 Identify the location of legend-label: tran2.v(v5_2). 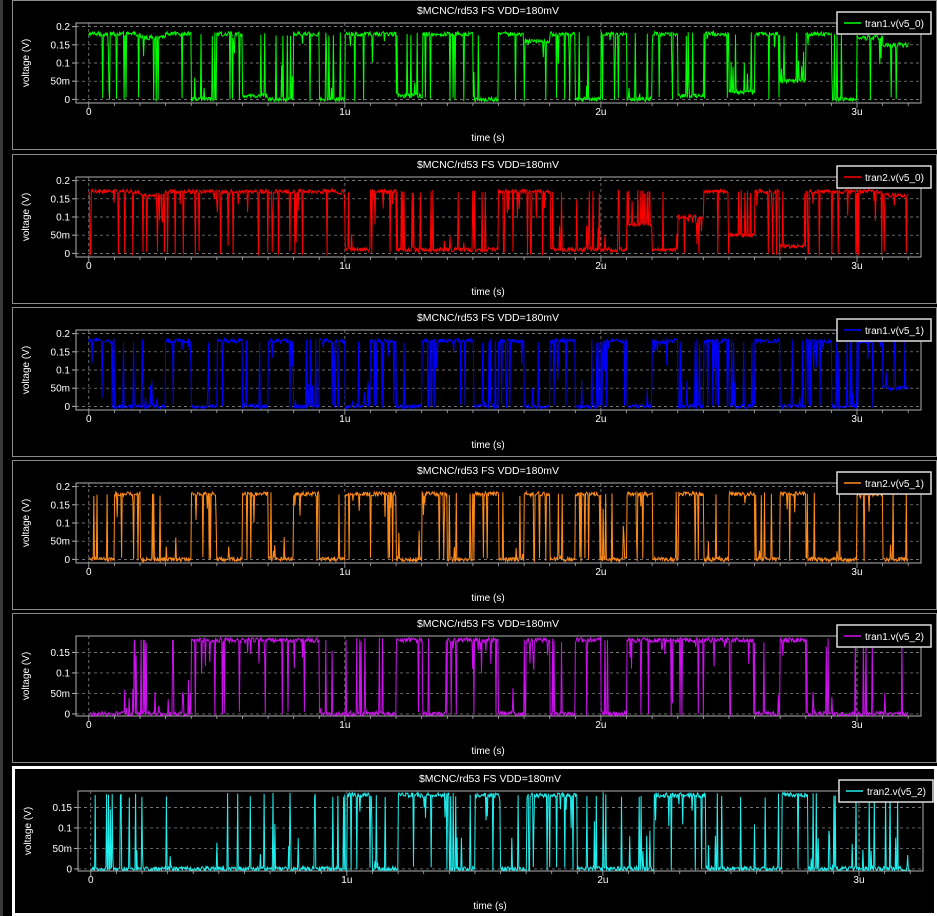
(896, 792).